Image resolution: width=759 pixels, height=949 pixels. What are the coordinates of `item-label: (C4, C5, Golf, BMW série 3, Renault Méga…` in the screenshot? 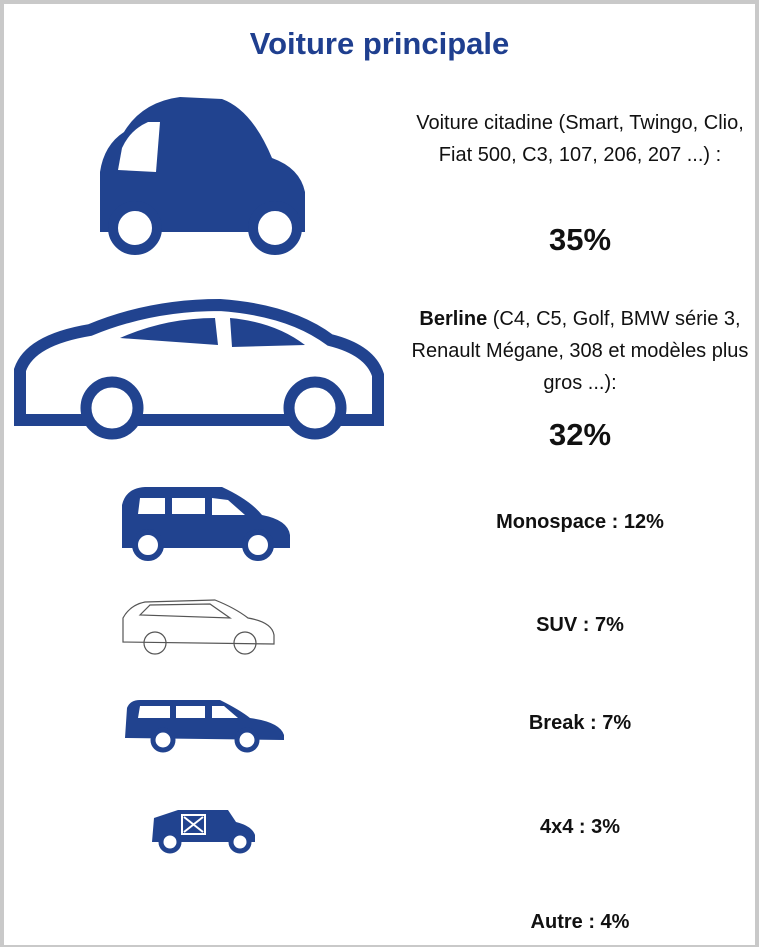 It's located at (580, 351).